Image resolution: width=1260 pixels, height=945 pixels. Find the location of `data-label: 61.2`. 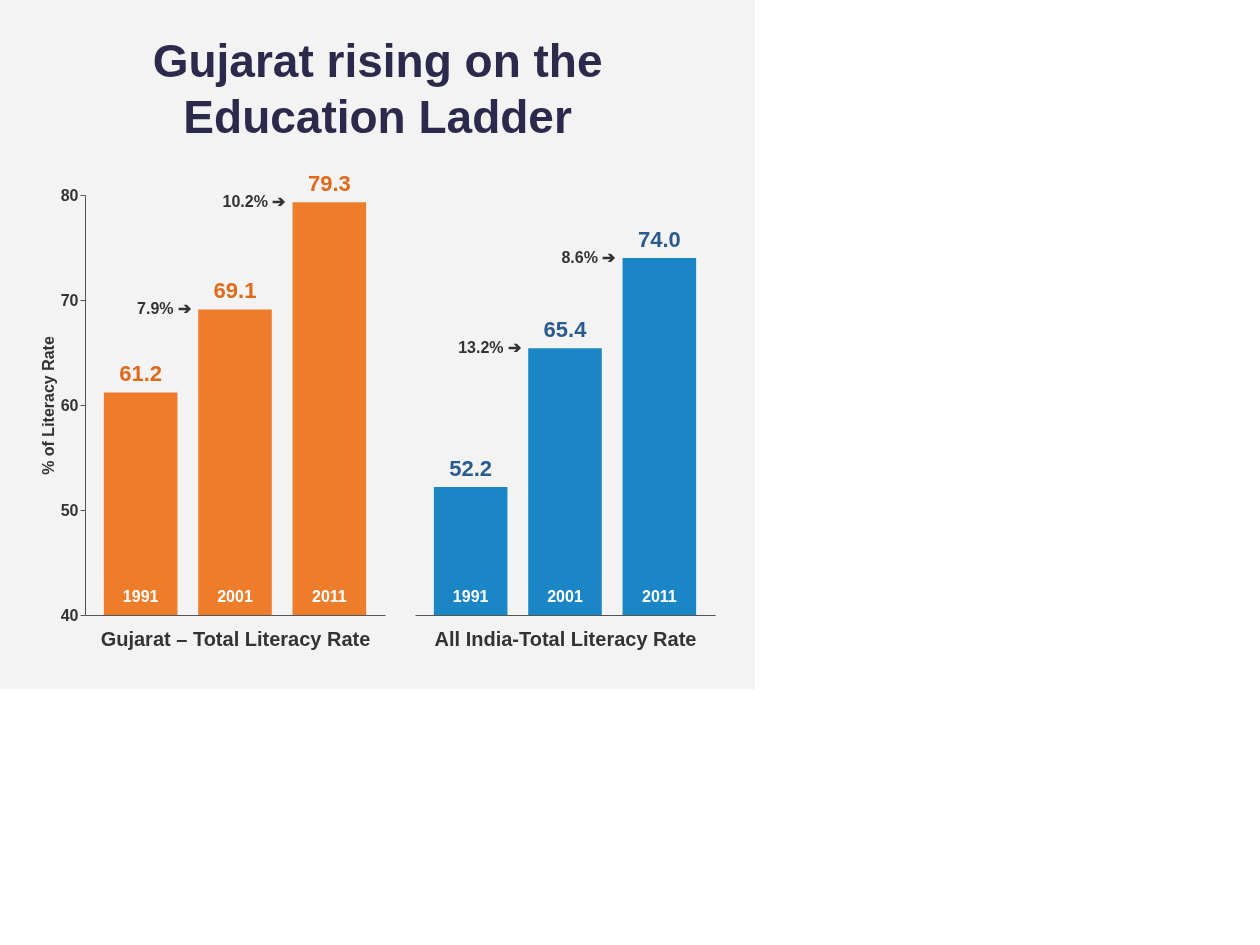

data-label: 61.2 is located at coordinates (141, 374).